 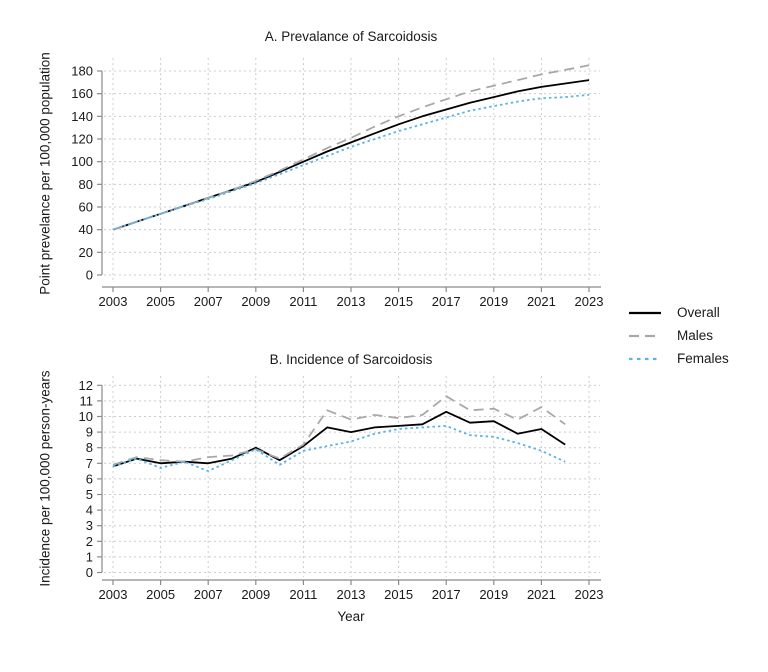 What do you see at coordinates (89, 525) in the screenshot?
I see `svg-text: 3` at bounding box center [89, 525].